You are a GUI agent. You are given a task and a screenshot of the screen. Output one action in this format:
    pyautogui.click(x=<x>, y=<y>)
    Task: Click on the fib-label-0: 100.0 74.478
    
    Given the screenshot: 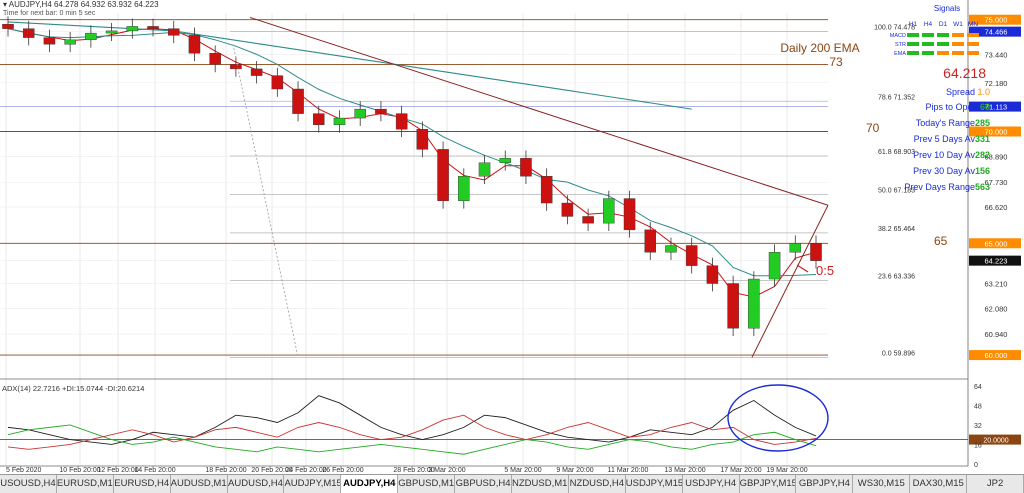 What is the action you would take?
    pyautogui.click(x=894, y=27)
    